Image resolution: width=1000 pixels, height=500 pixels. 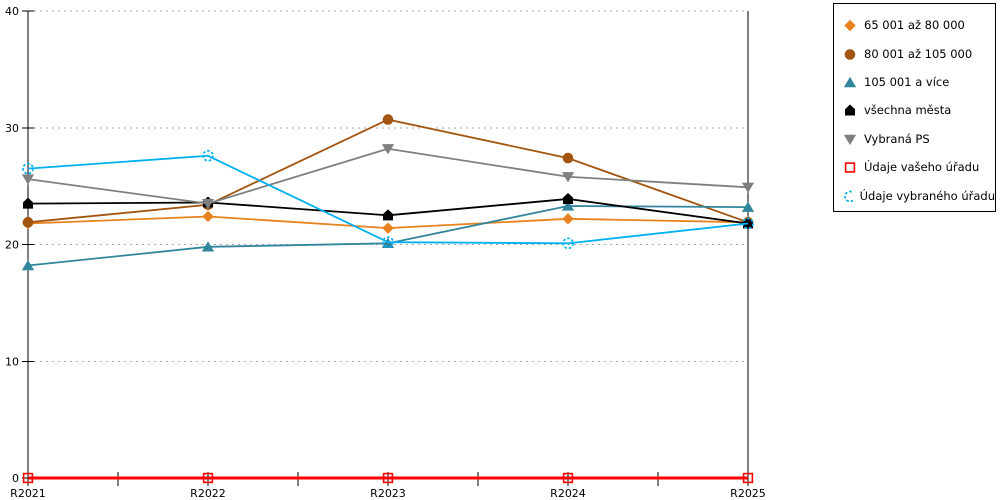 I want to click on legend-item-label: Vybraná PS, so click(x=897, y=138).